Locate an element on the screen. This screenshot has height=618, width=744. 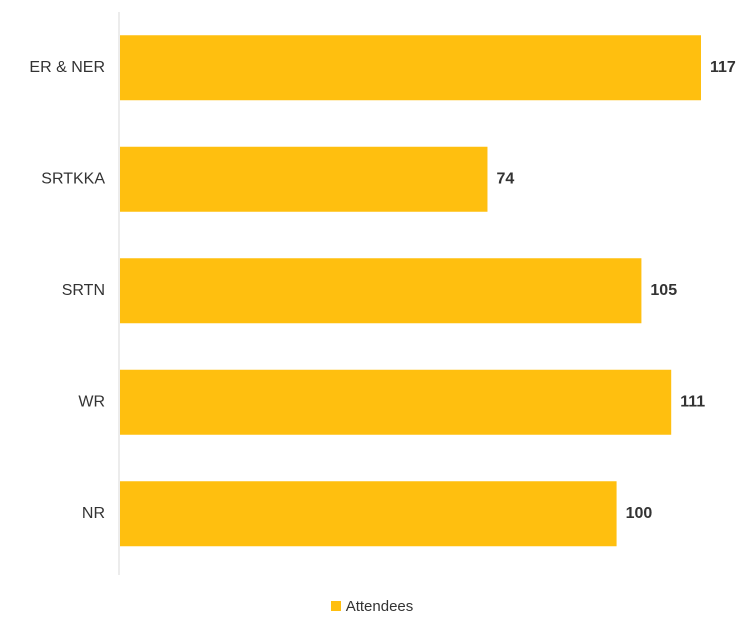
legend-swatch is located at coordinates (335, 606).